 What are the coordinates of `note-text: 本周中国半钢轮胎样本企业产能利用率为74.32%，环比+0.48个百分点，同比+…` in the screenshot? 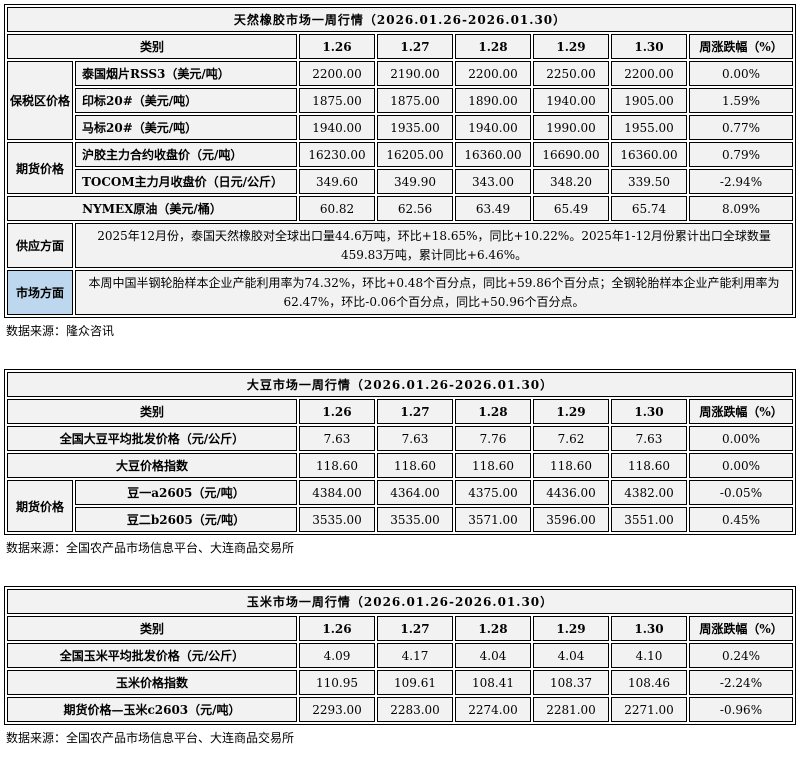 It's located at (434, 293).